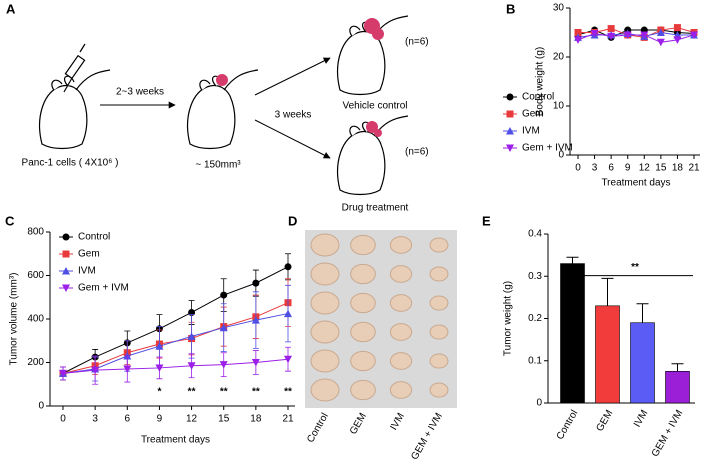 The image size is (708, 463). Describe the element at coordinates (694, 168) in the screenshot. I see `x-tick-label: 21` at that location.